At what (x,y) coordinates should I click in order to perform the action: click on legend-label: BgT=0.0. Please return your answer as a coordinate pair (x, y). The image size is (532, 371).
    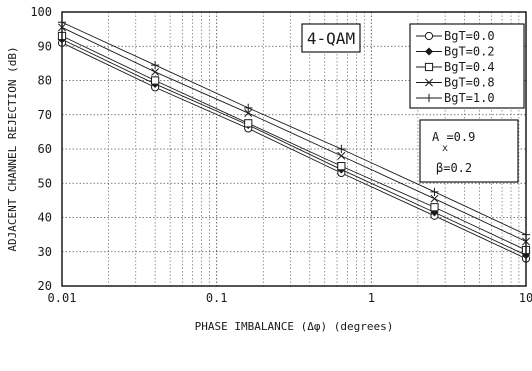
    Looking at the image, I should click on (469, 36).